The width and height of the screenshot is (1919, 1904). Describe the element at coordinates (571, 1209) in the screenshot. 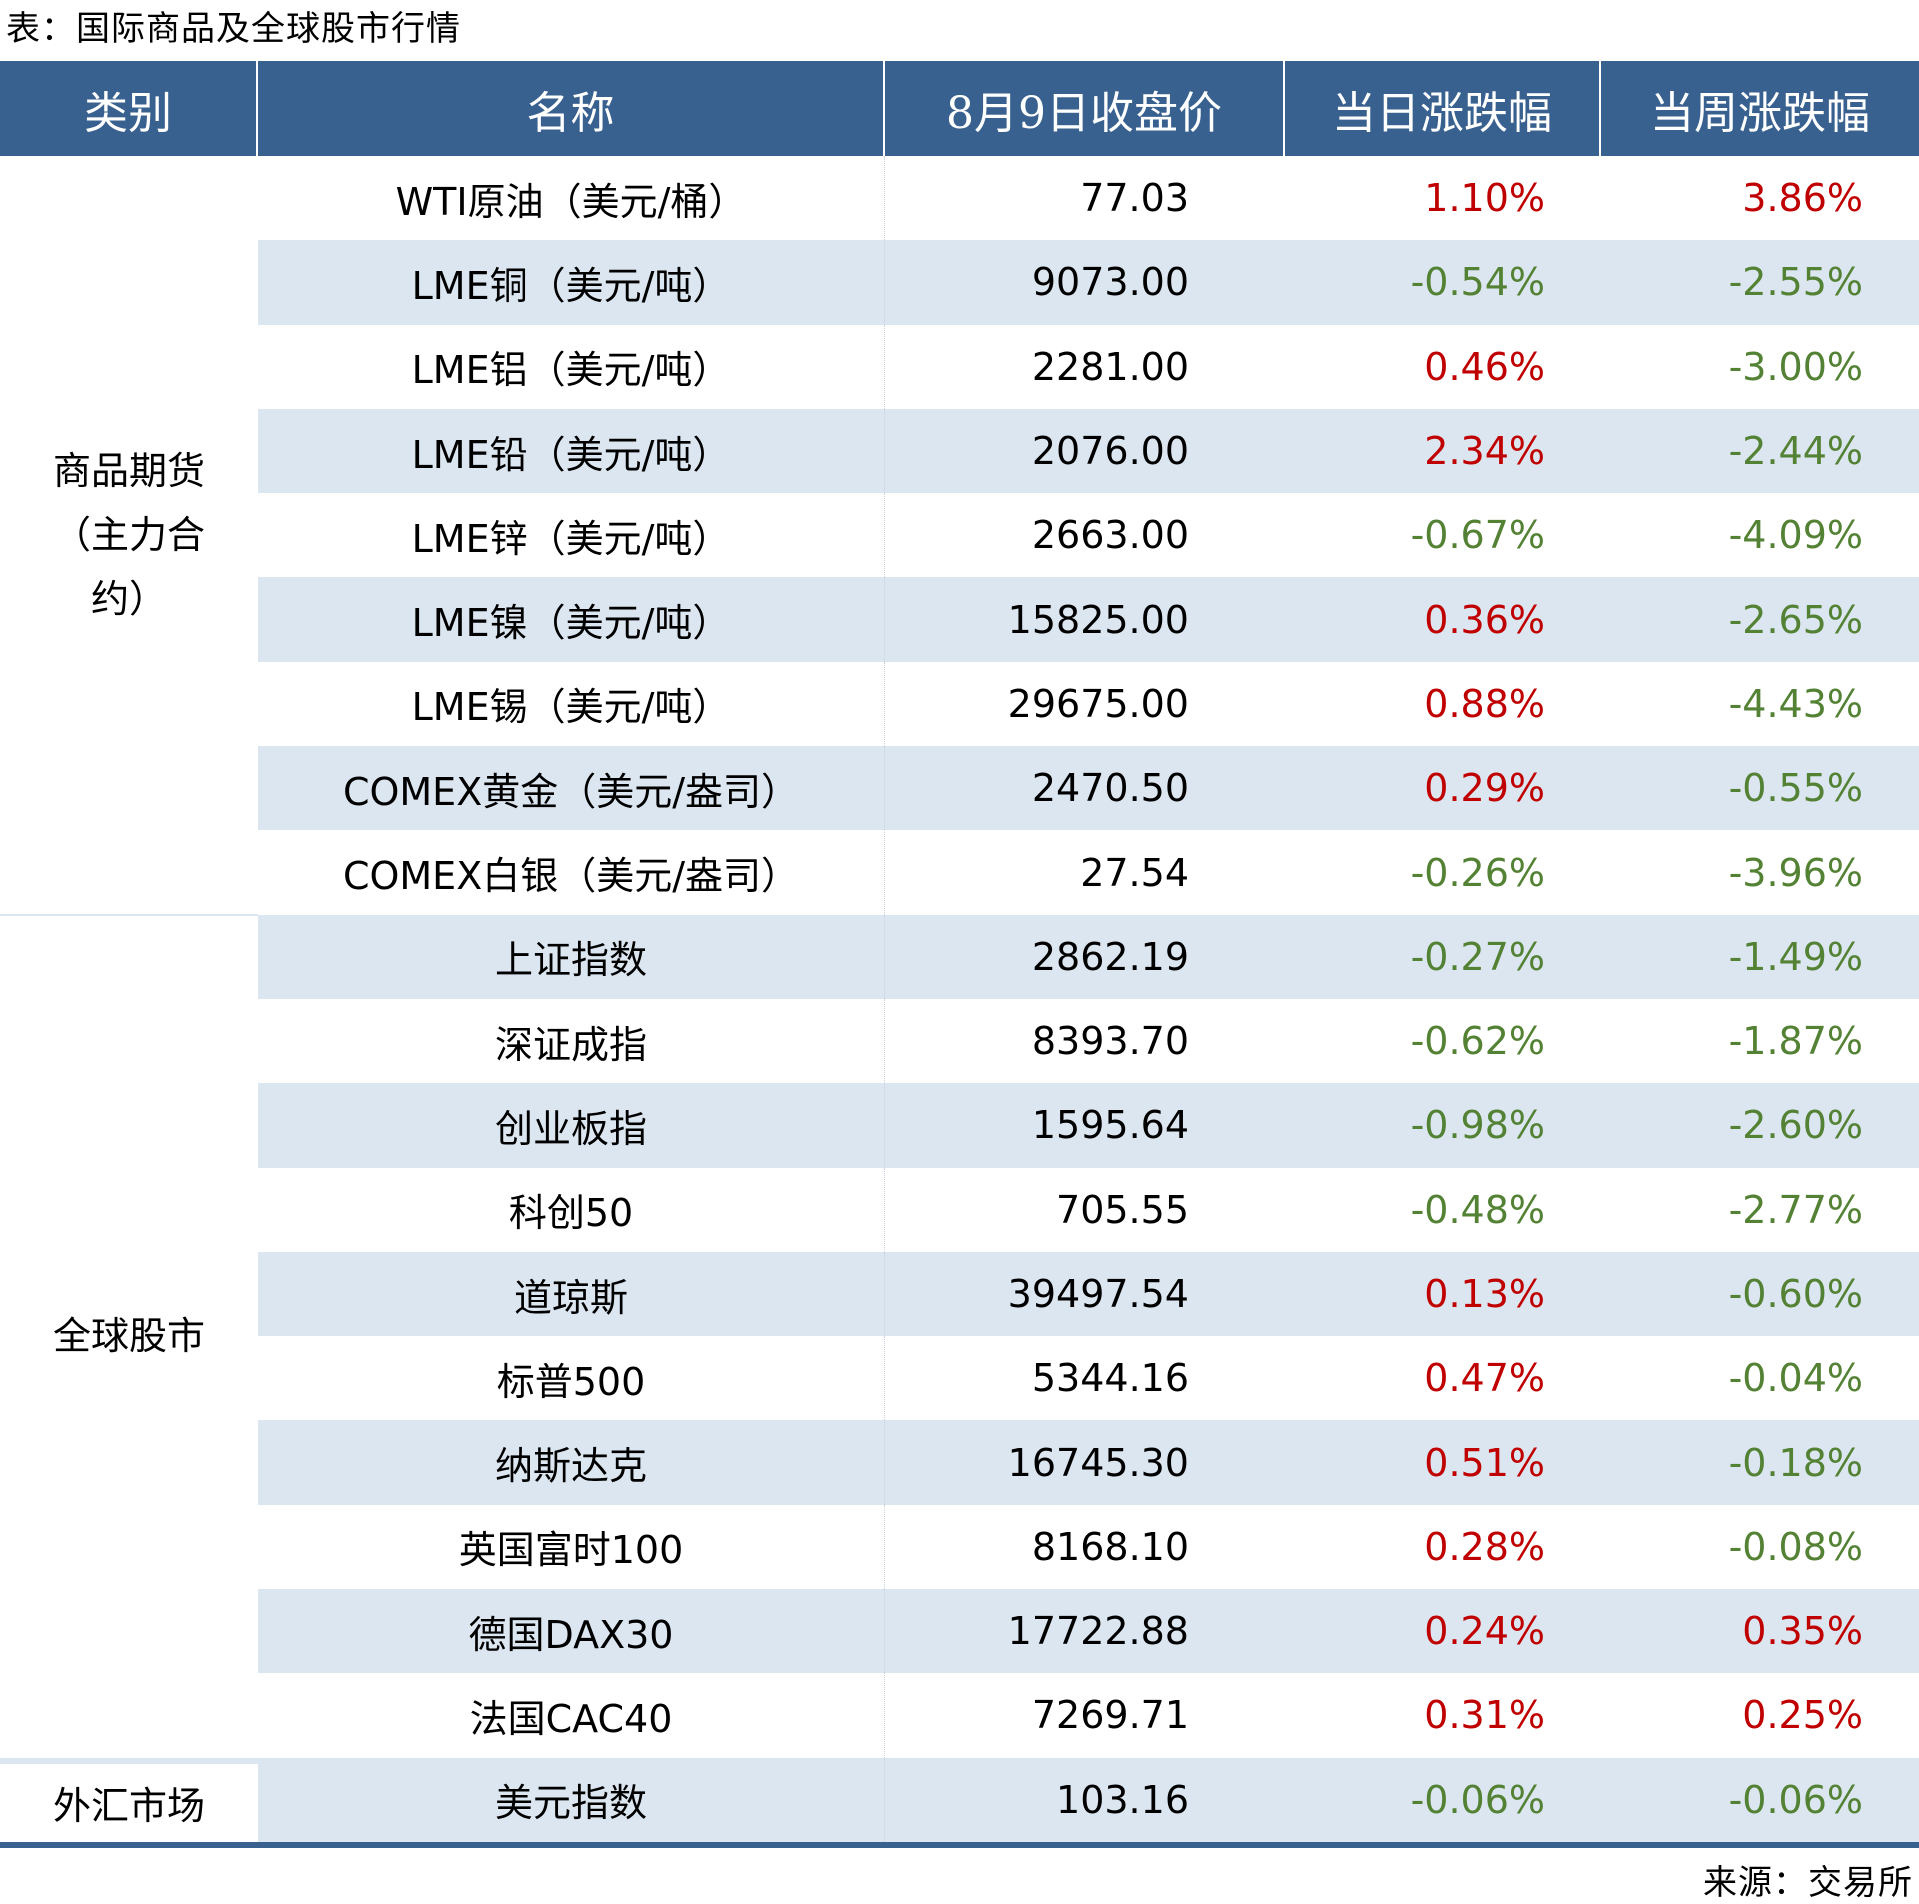

I see `instrument-name: 科创50` at that location.